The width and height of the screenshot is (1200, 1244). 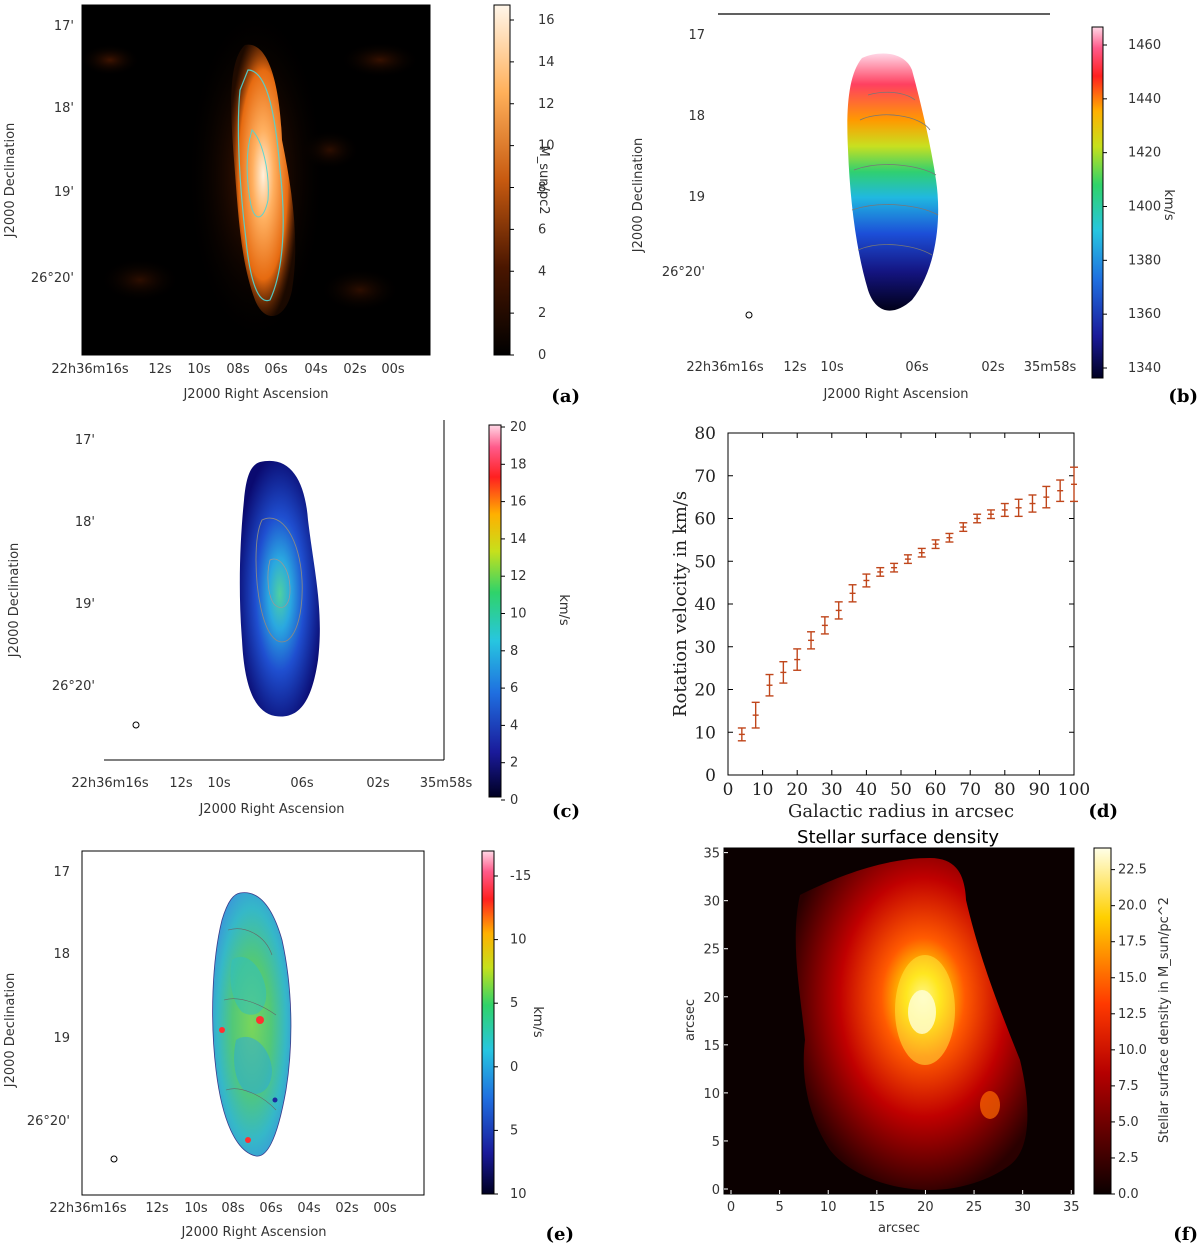 I want to click on x-tick: 35m58s, so click(x=1050, y=367).